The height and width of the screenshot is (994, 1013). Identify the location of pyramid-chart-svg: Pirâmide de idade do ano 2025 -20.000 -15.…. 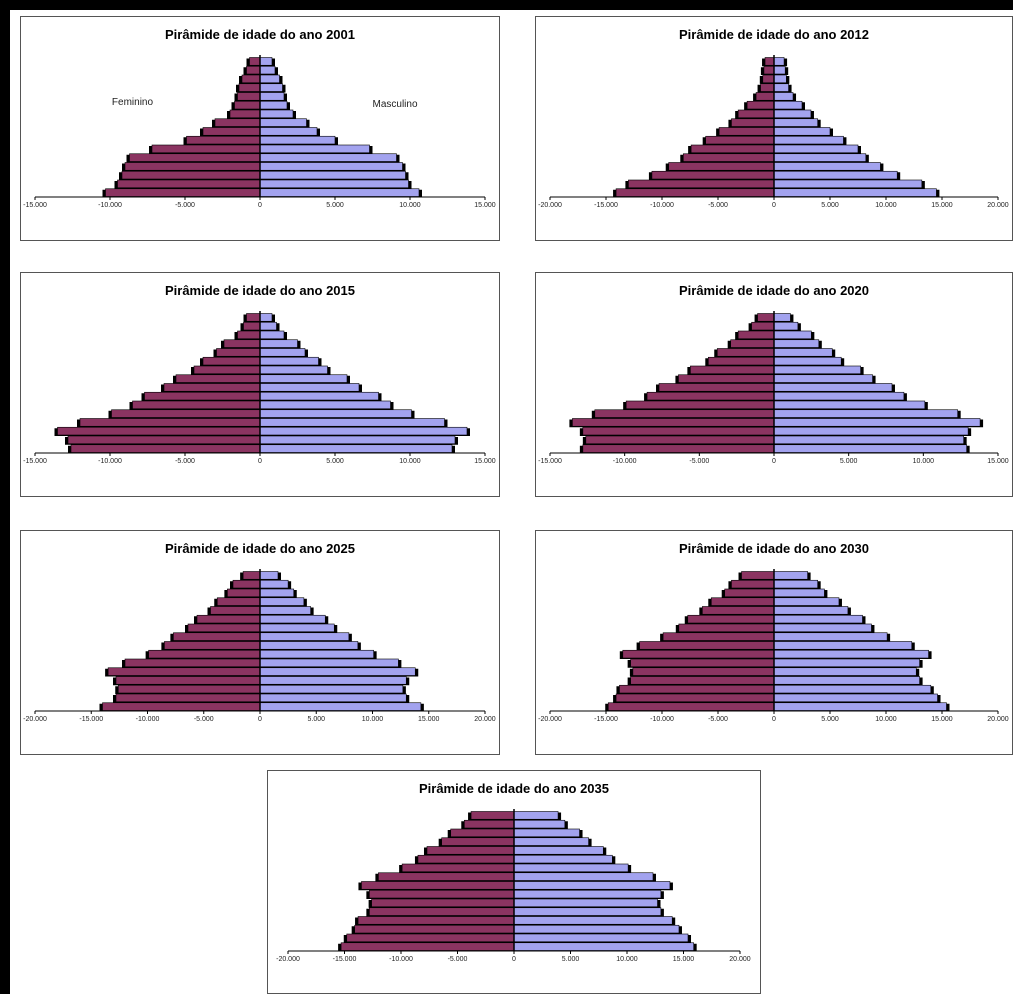
(259, 632).